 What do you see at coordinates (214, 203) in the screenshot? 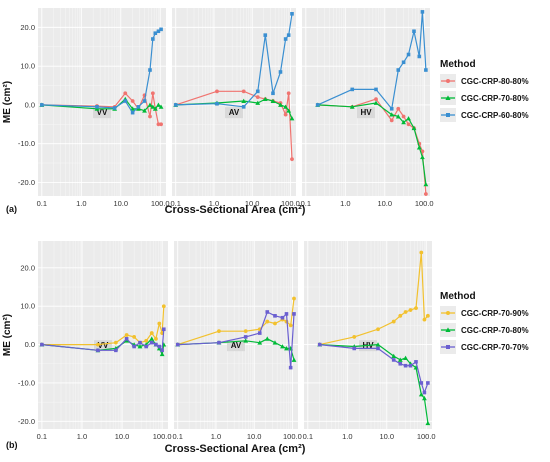
I see `x-tick-label: 1.0` at bounding box center [214, 203].